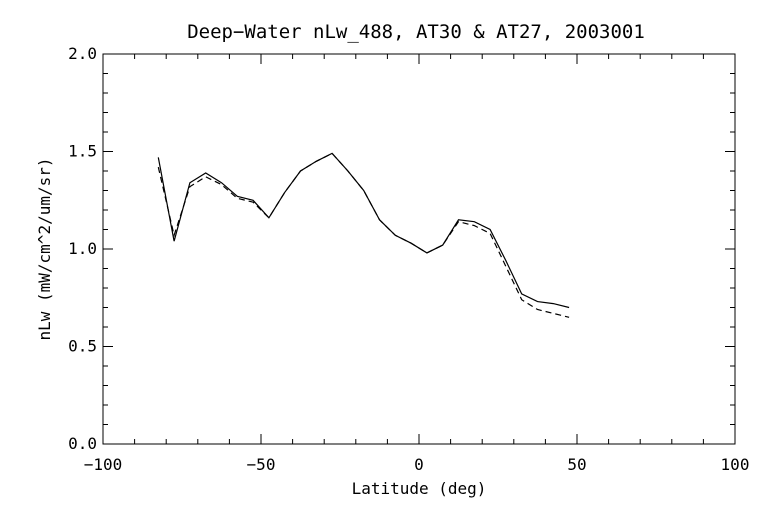 The width and height of the screenshot is (768, 512). I want to click on x-tick-label: 100, so click(735, 464).